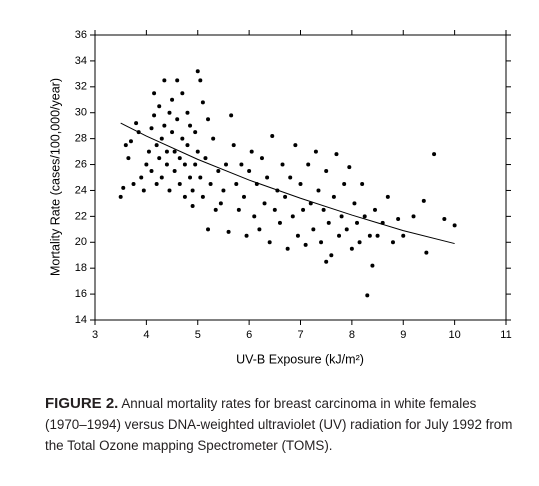 The width and height of the screenshot is (539, 486). I want to click on x-tick-label: 10, so click(455, 335).